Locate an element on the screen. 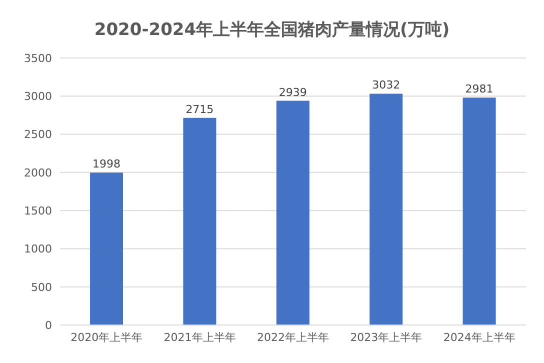 Image resolution: width=544 pixels, height=363 pixels. y-tick-label: 3000 is located at coordinates (38, 97).